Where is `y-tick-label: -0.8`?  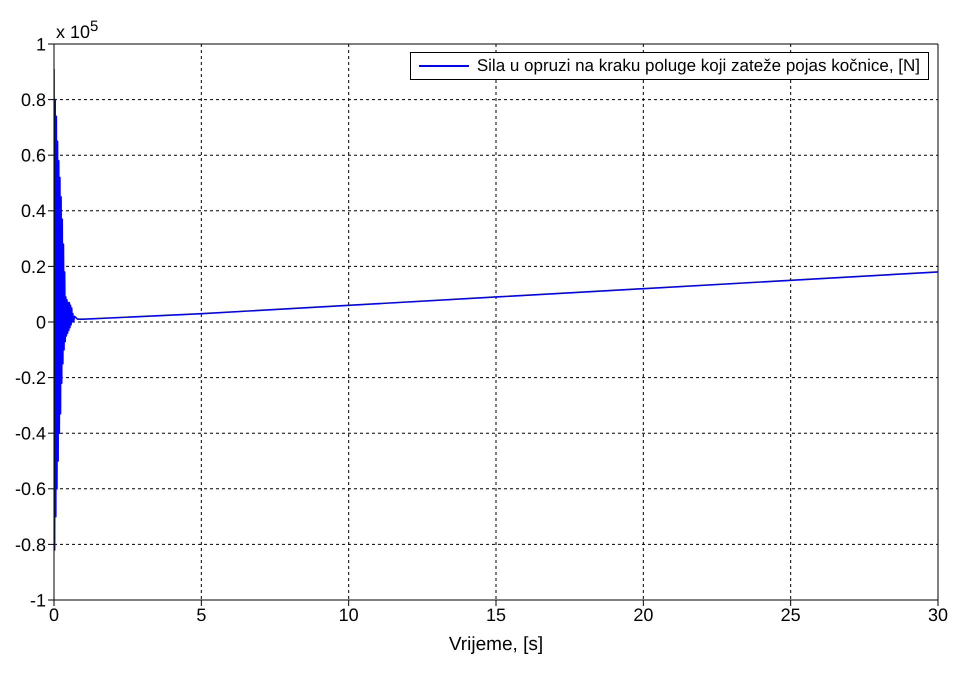
y-tick-label: -0.8 is located at coordinates (30, 544).